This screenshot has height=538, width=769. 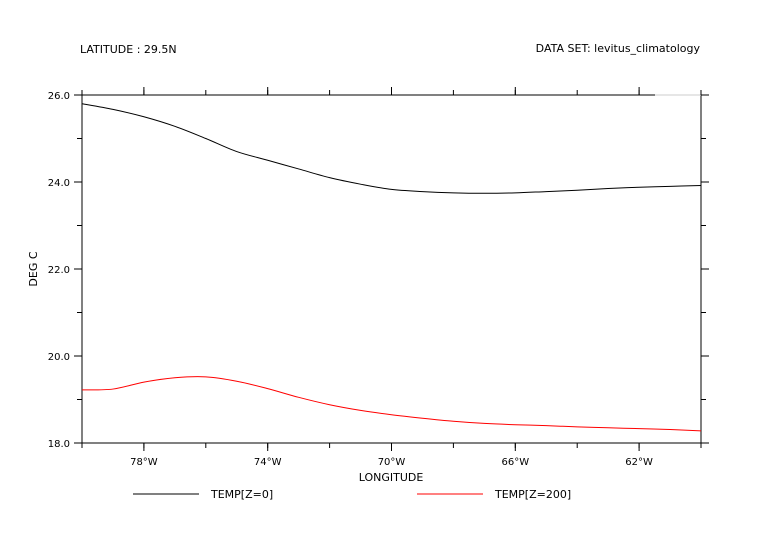 I want to click on x-tick-label: 62°W, so click(x=639, y=462).